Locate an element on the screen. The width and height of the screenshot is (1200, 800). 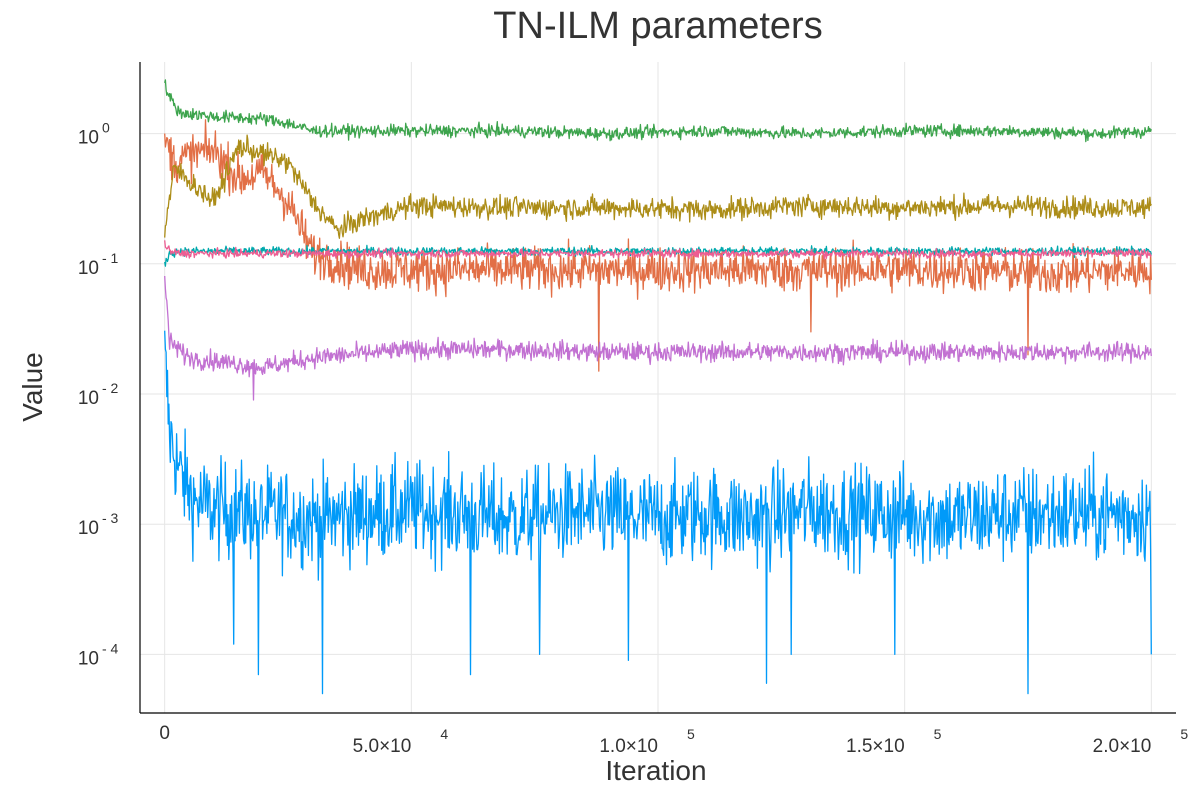
y-tick-label: 10- 1 is located at coordinates (98, 264).